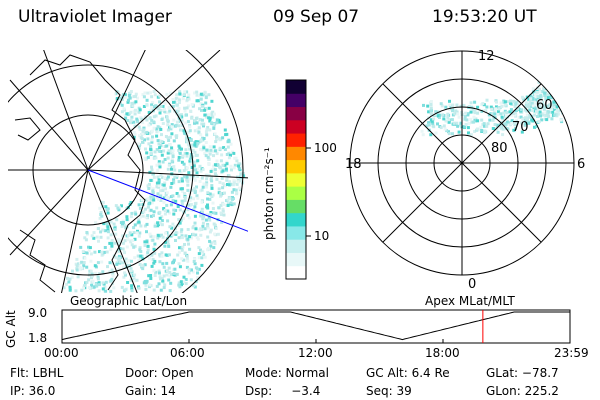  What do you see at coordinates (494, 108) in the screenshot?
I see `auroral-emission-polar` at bounding box center [494, 108].